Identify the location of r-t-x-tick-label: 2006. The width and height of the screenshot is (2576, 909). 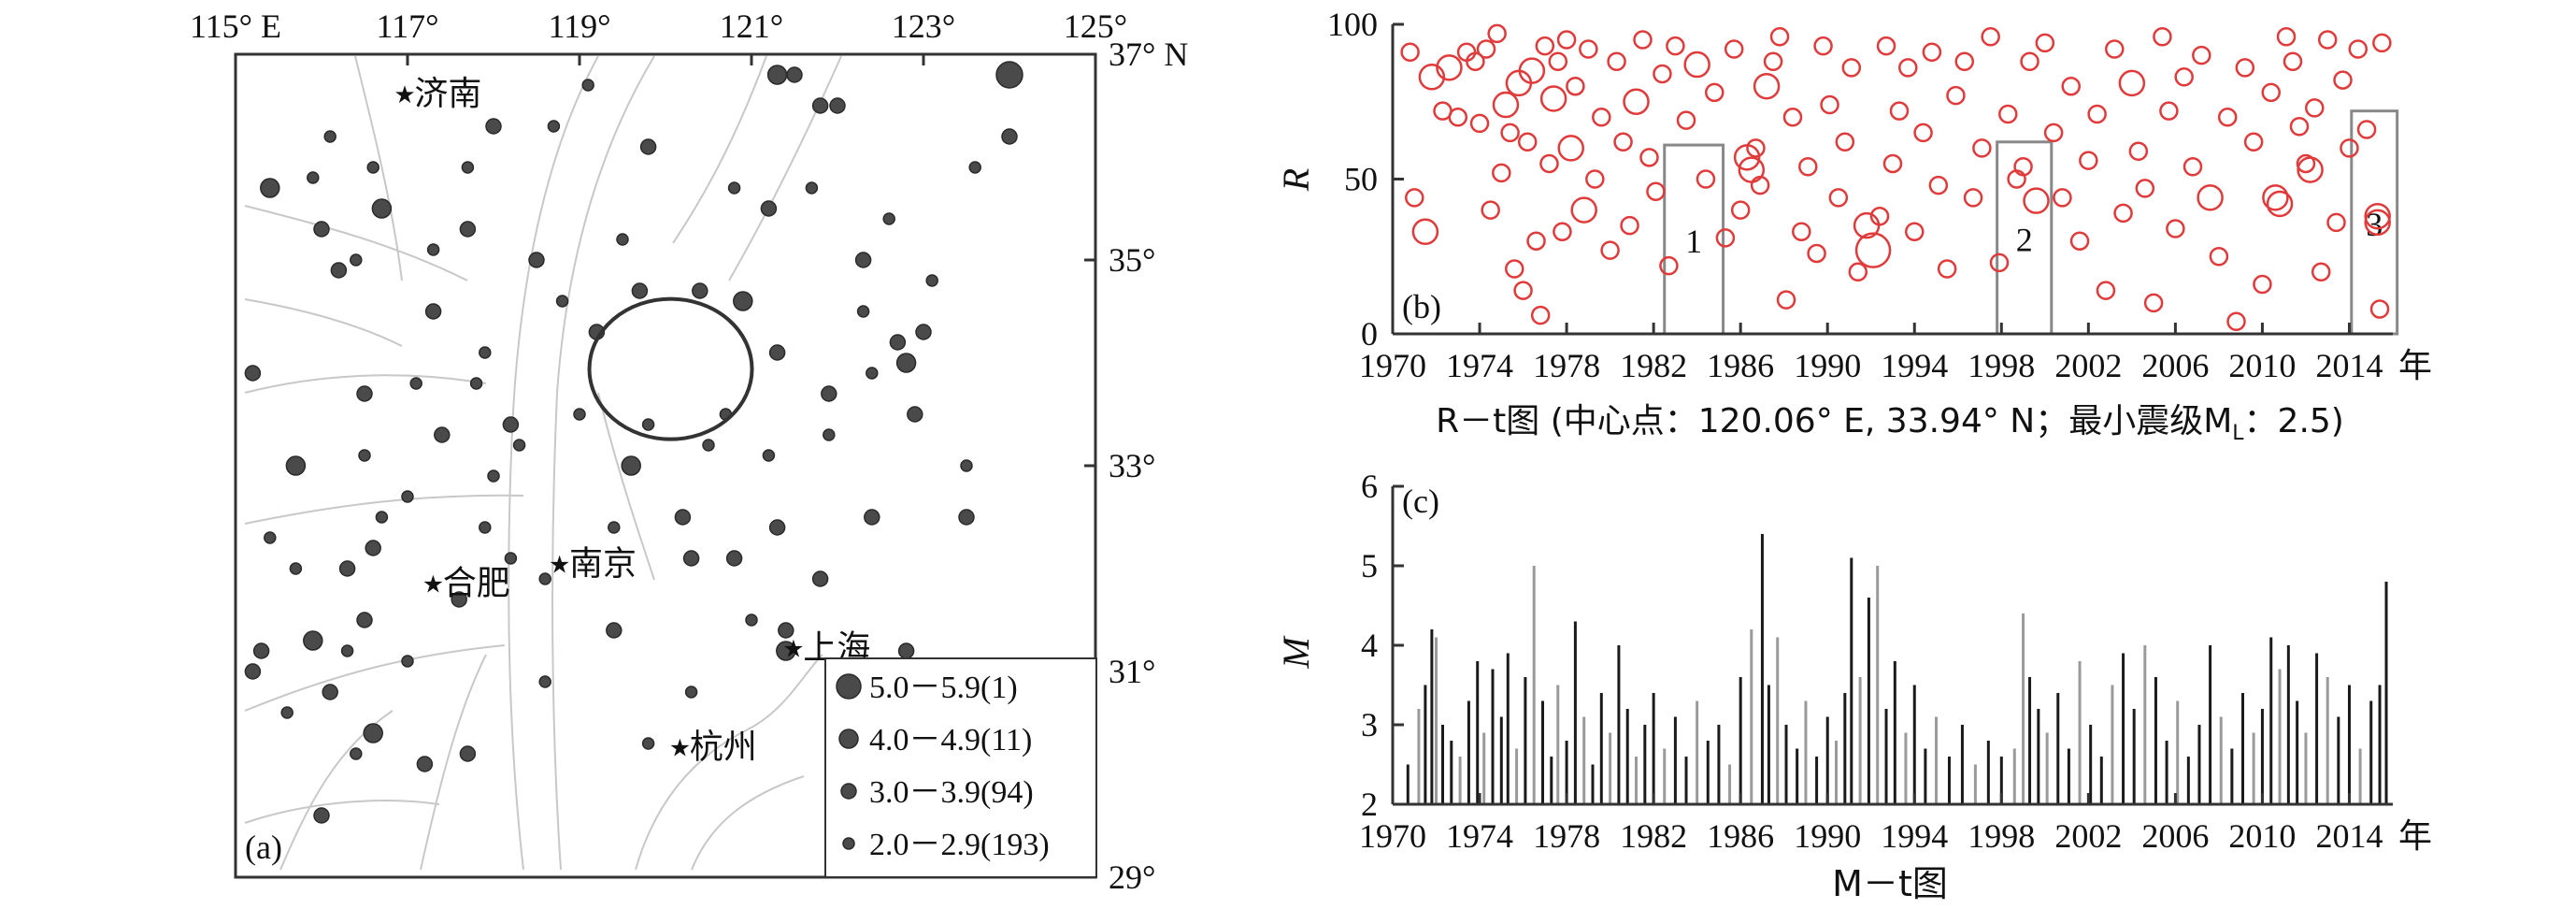
(2175, 365).